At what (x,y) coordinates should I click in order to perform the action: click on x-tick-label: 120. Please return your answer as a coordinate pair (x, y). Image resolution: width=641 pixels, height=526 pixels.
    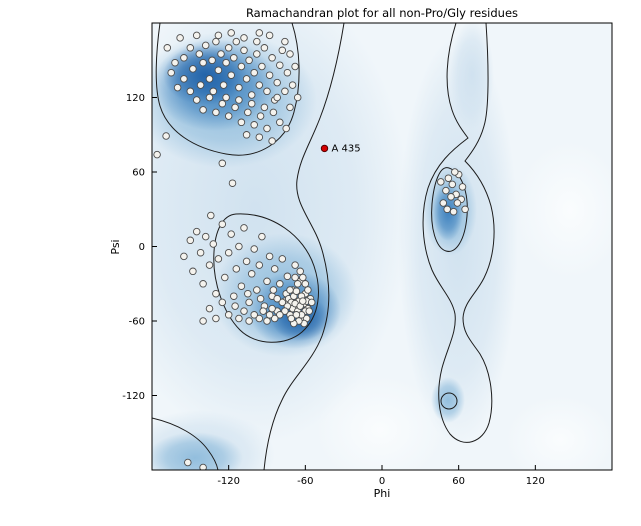
    Looking at the image, I should click on (535, 481).